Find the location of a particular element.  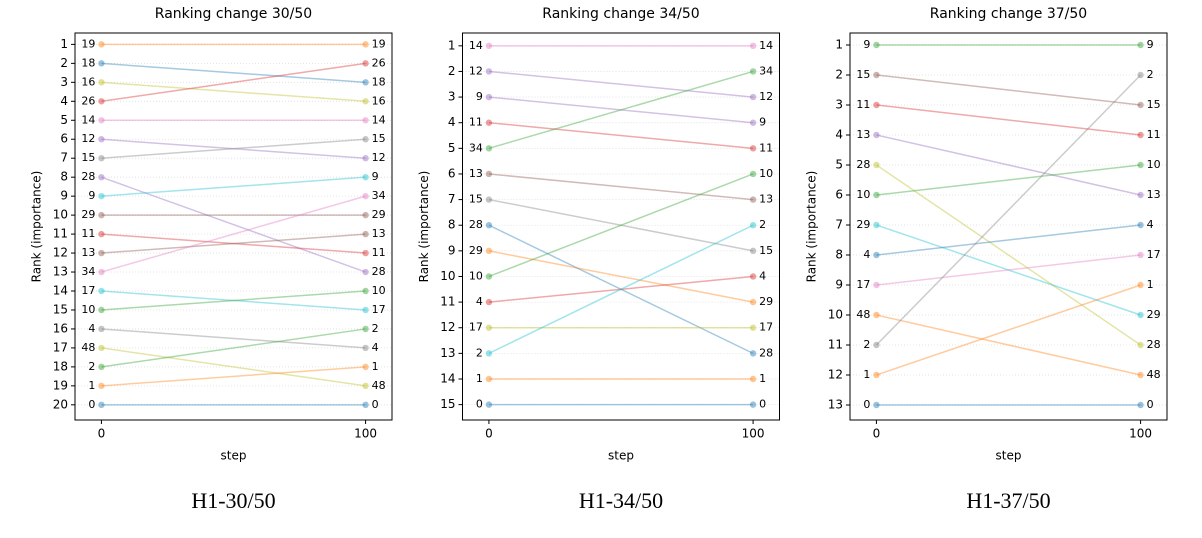

y-tick-label: 10 is located at coordinates (447, 276).